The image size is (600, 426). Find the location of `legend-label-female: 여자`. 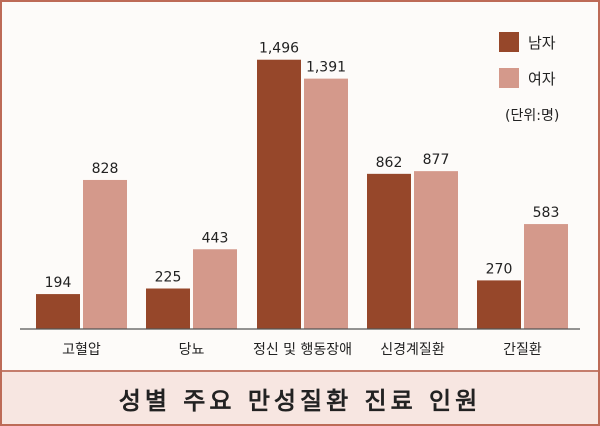

legend-label-female: 여자 is located at coordinates (542, 79).